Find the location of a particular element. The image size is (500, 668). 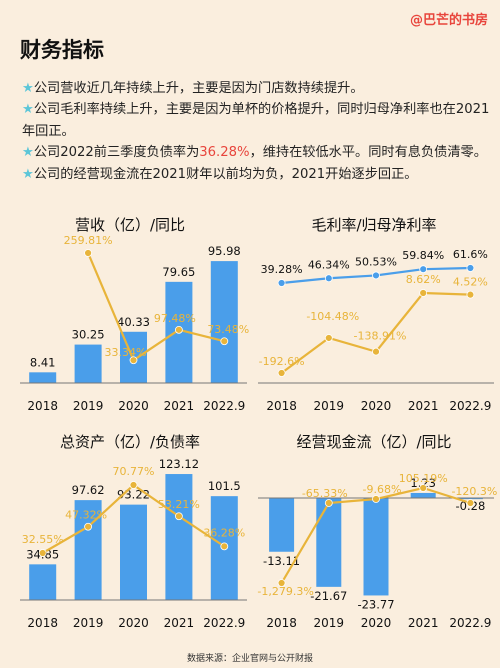

line-value-label: 97.48% is located at coordinates (175, 318).